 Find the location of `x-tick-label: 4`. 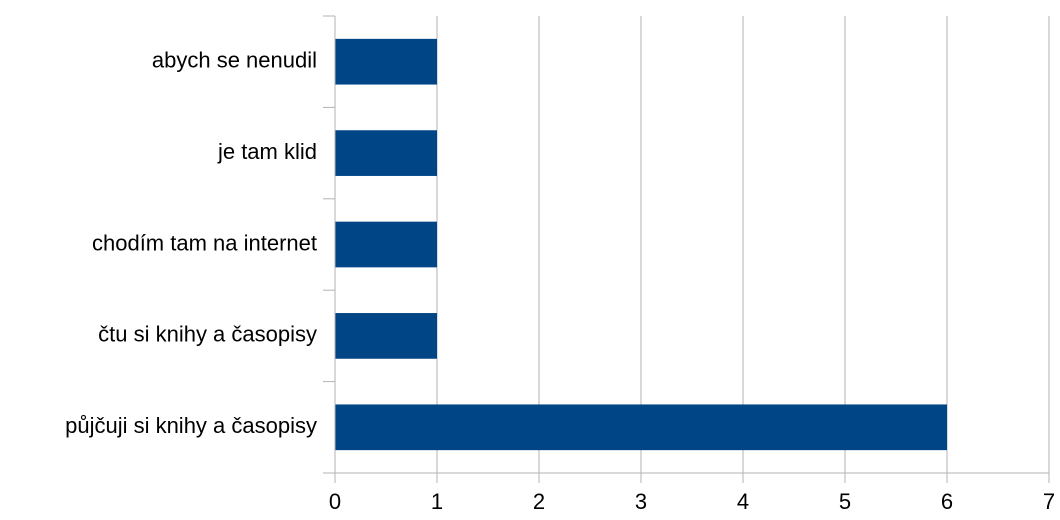

x-tick-label: 4 is located at coordinates (743, 501).